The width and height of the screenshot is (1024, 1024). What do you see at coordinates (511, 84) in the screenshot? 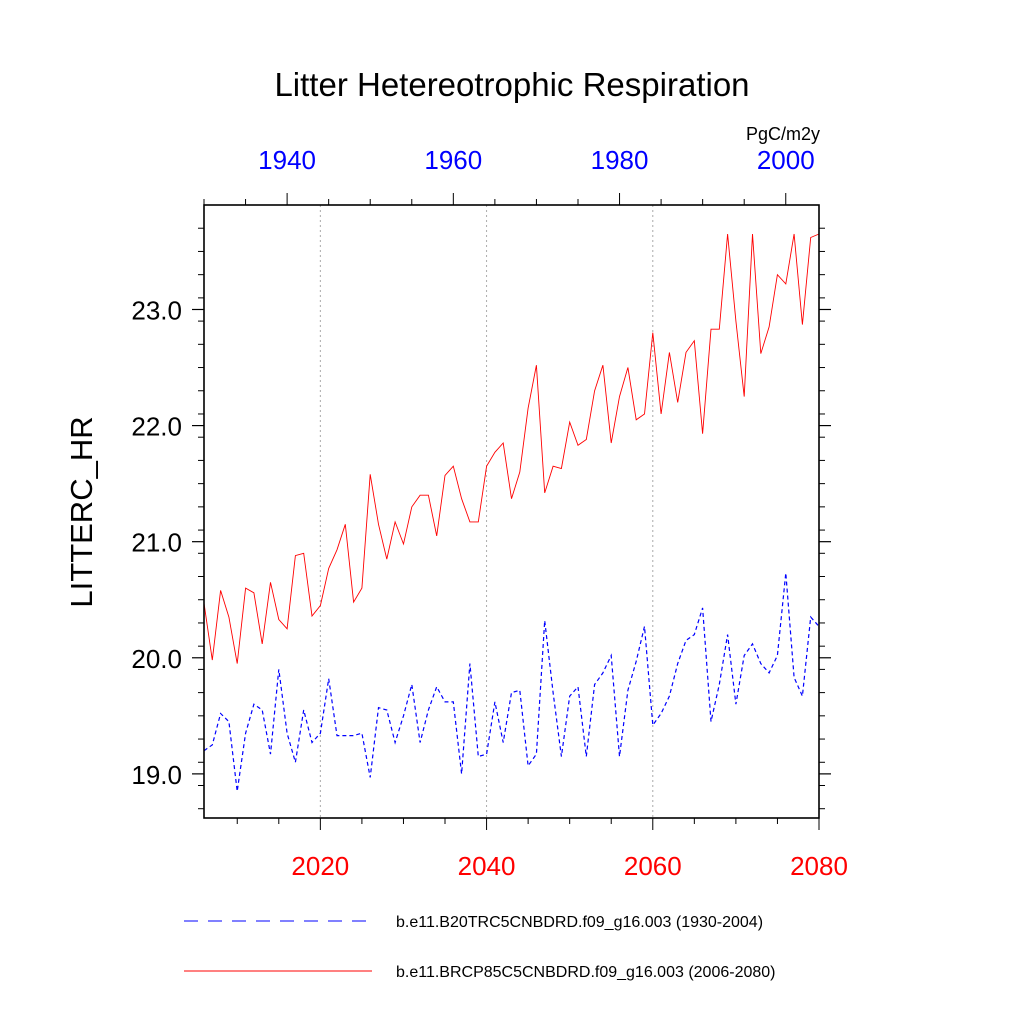
I see `chart-title: Litter Hetereotrophic Respiration` at bounding box center [511, 84].